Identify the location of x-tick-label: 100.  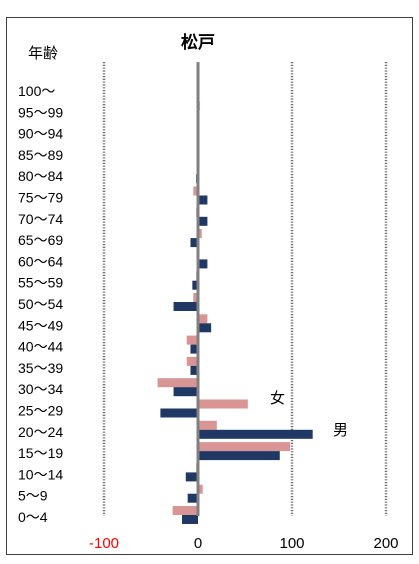
(291, 543).